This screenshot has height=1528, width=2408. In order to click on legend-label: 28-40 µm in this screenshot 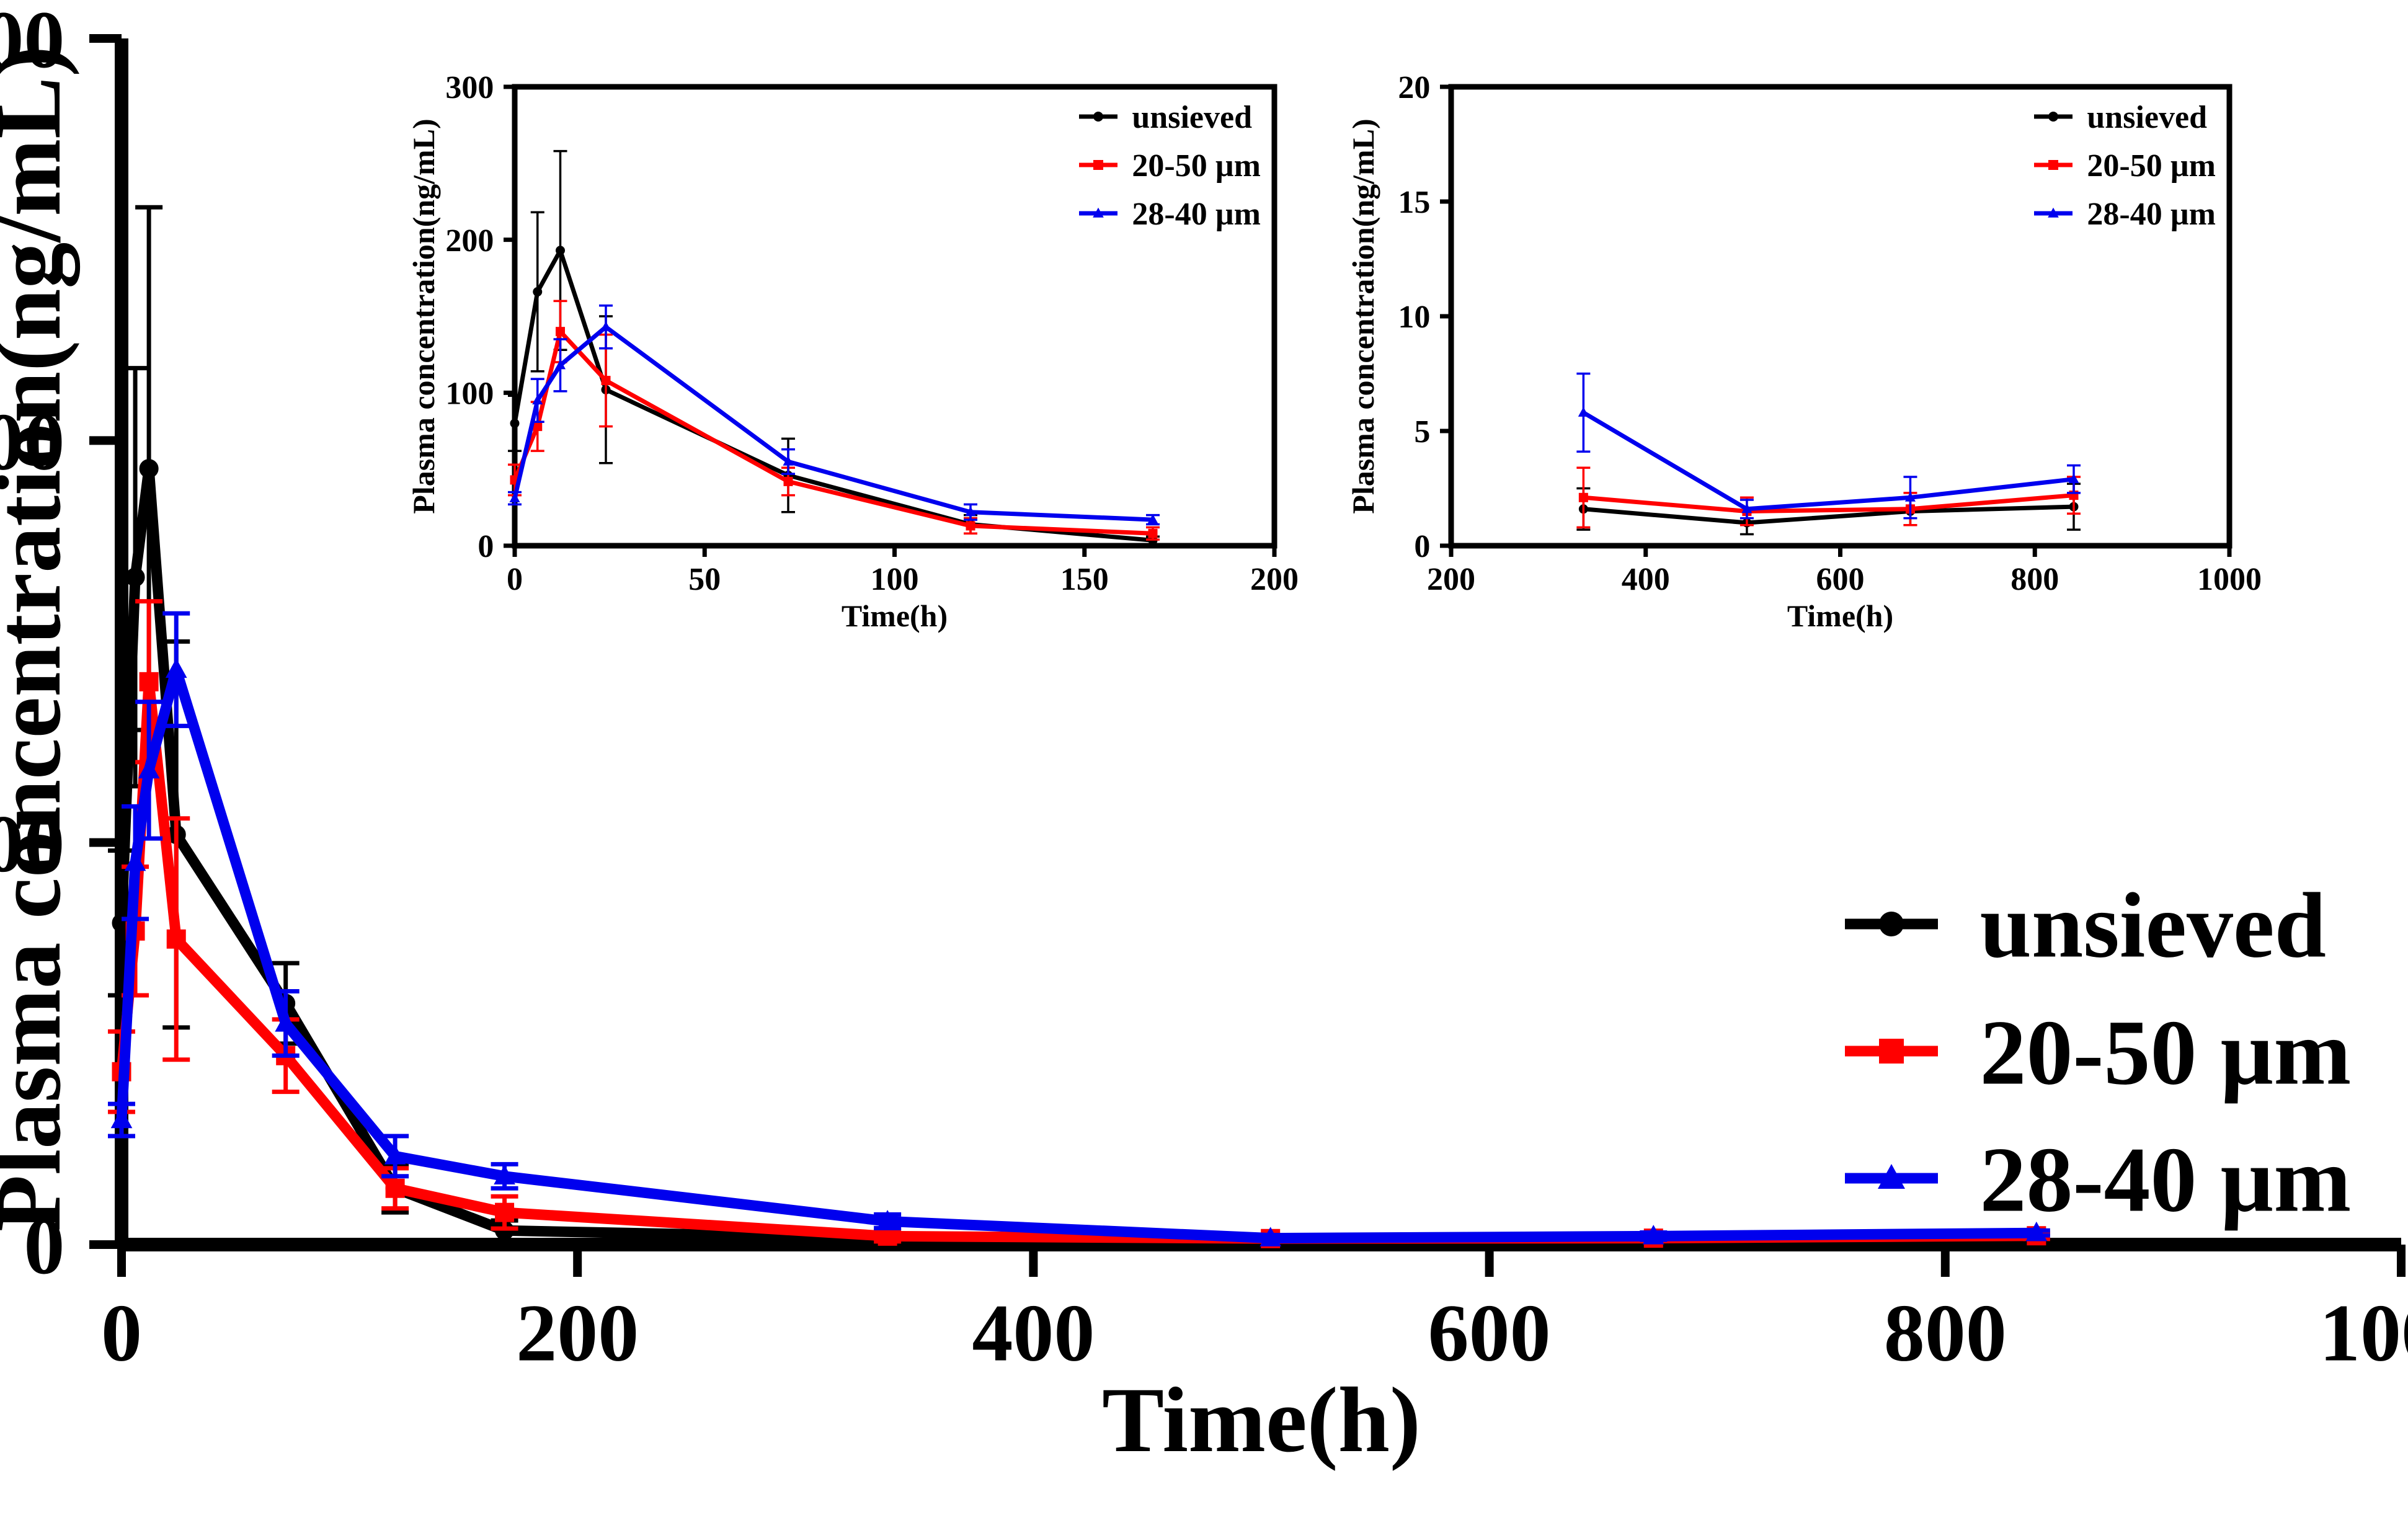, I will do `click(2151, 214)`.